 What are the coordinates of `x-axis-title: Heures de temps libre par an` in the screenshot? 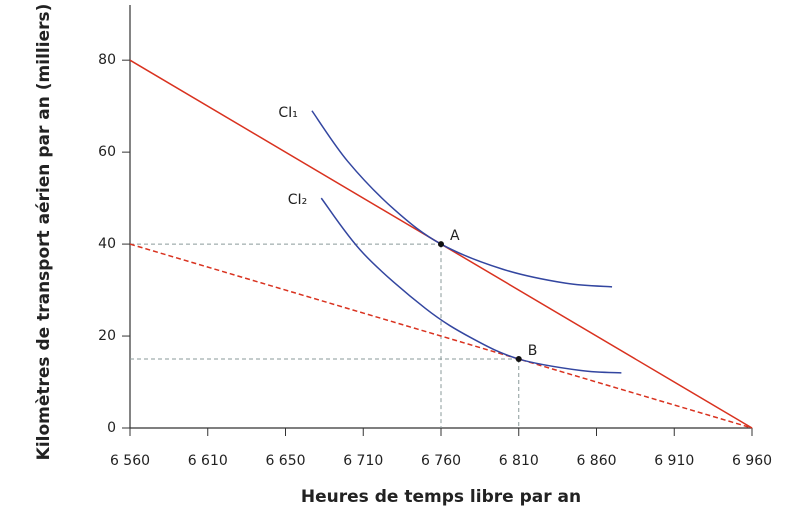 It's located at (441, 497).